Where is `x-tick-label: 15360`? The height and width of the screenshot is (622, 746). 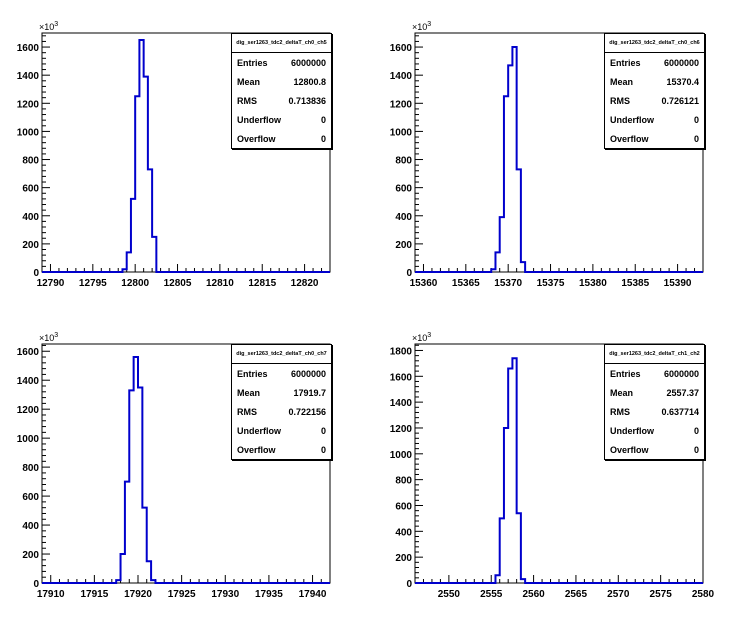 x-tick-label: 15360 is located at coordinates (424, 283).